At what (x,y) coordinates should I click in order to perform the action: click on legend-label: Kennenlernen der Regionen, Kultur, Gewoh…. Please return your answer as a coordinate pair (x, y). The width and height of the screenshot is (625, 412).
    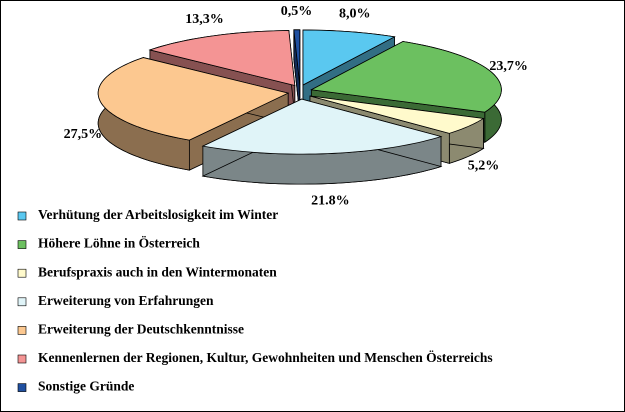
    Looking at the image, I should click on (265, 357).